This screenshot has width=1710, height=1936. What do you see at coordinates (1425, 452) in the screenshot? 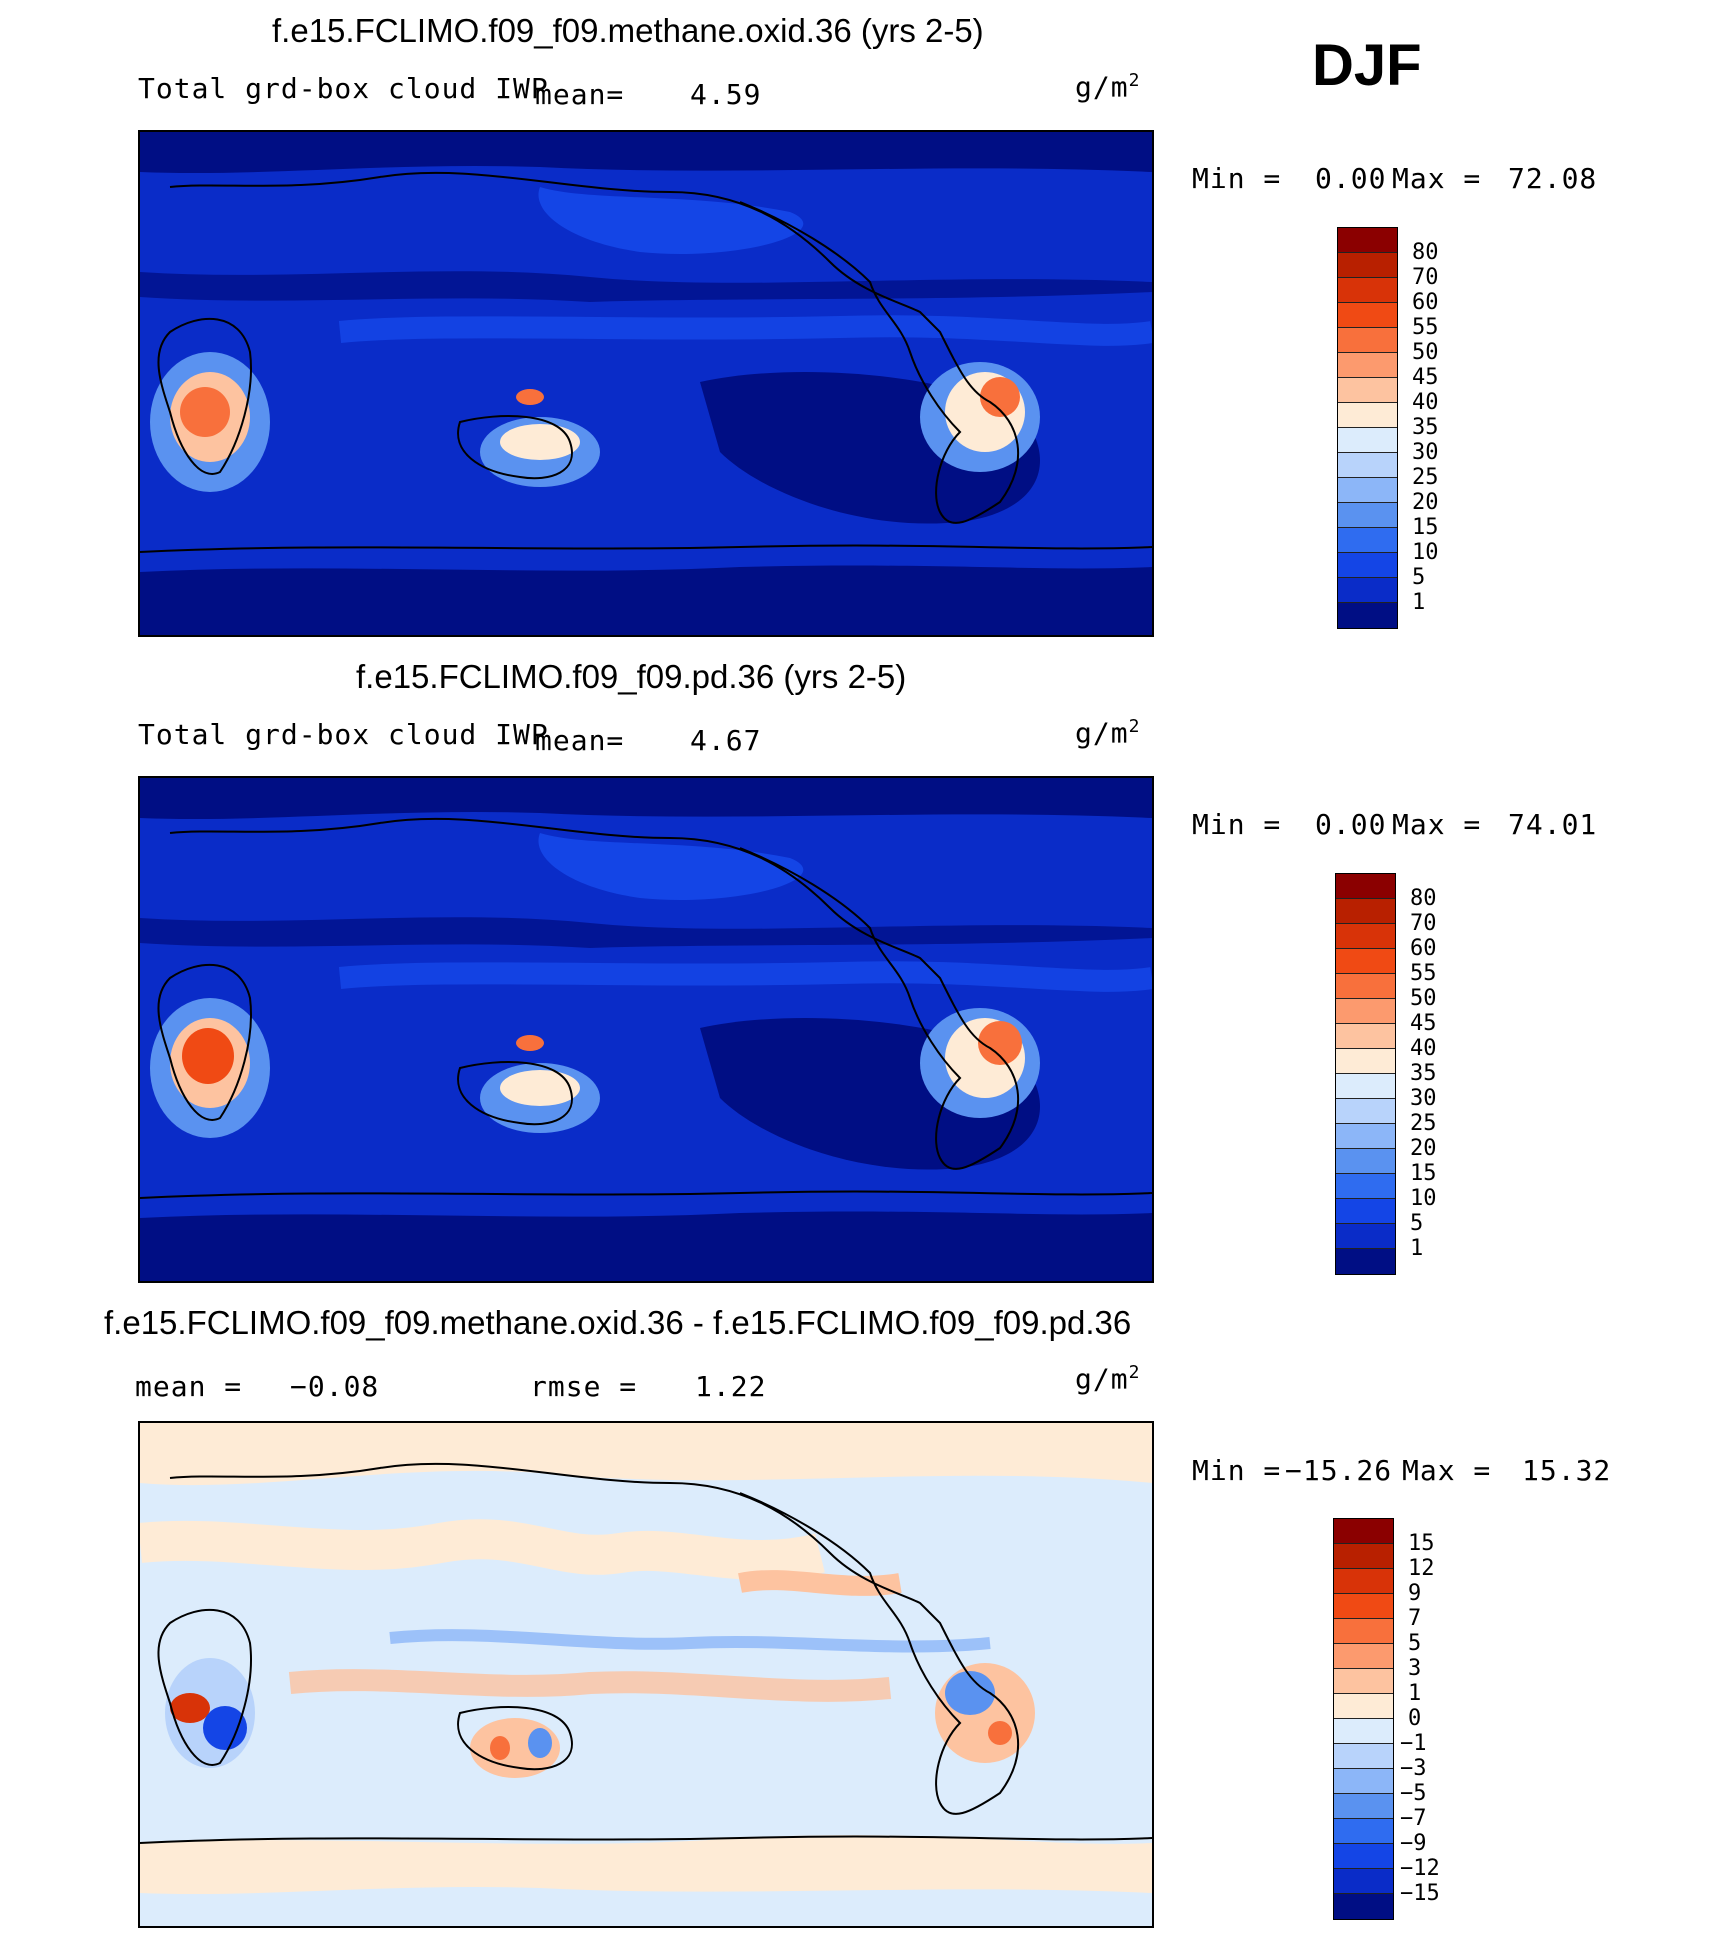
I see `colorbar-tick-label: 30` at bounding box center [1425, 452].